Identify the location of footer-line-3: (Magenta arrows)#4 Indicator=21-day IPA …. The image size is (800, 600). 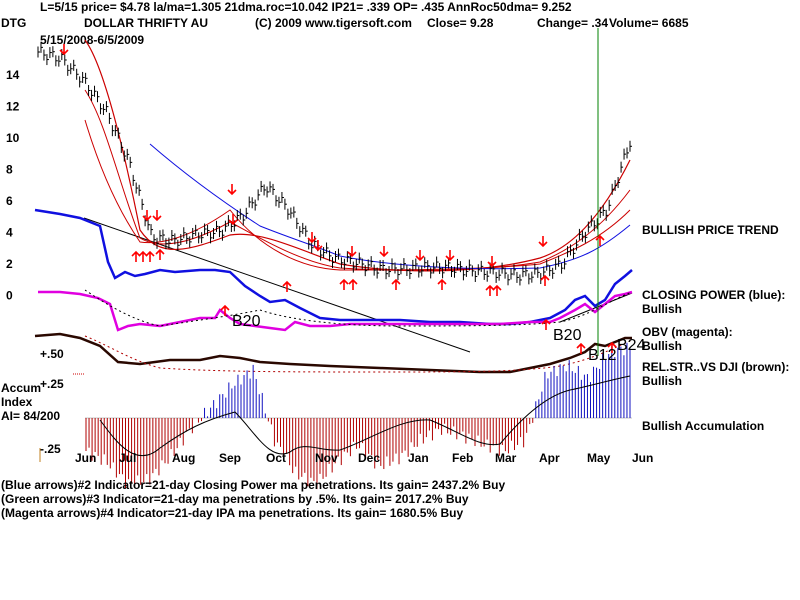
(232, 513).